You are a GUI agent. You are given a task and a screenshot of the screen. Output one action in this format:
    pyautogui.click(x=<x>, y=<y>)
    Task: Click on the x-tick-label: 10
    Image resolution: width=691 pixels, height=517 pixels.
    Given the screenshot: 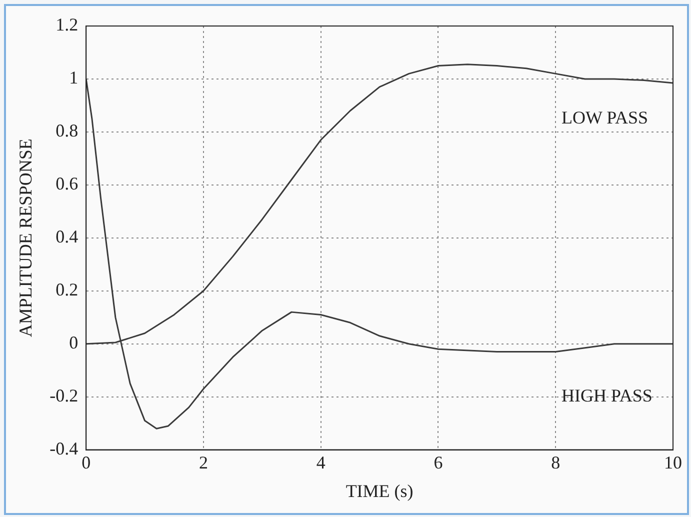 What is the action you would take?
    pyautogui.click(x=673, y=462)
    